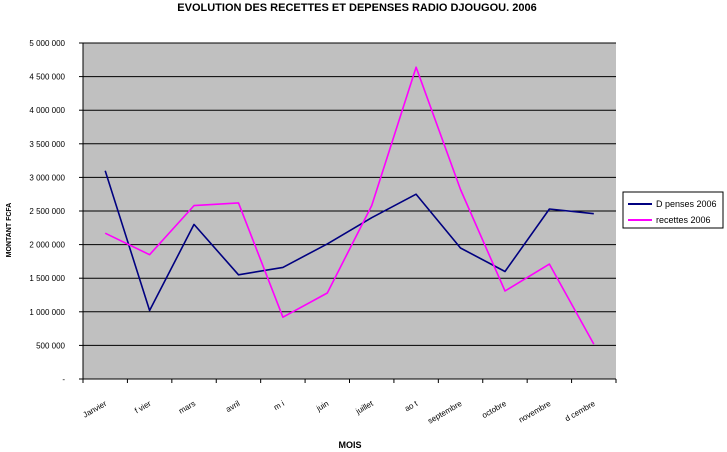 The image size is (727, 452). I want to click on y-tick-label: 3 000 000, so click(47, 177).